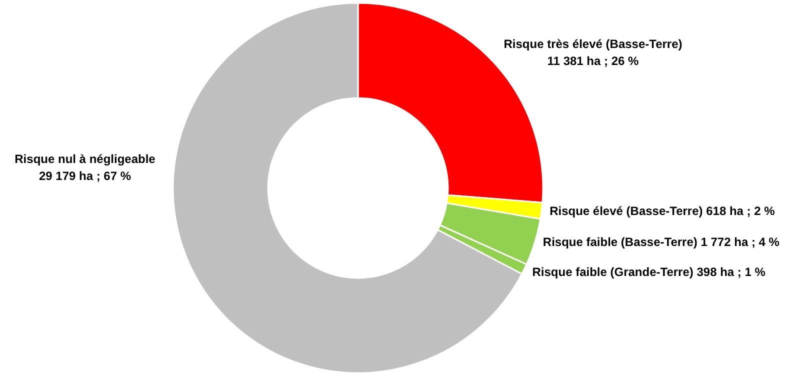 This screenshot has height=378, width=798. Describe the element at coordinates (85, 159) in the screenshot. I see `slice-label: Risque nul à négligeable` at that location.